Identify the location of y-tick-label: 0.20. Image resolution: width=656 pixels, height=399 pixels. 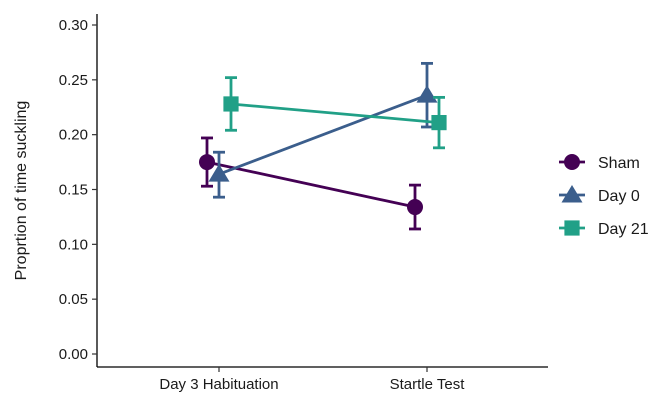
(73, 135).